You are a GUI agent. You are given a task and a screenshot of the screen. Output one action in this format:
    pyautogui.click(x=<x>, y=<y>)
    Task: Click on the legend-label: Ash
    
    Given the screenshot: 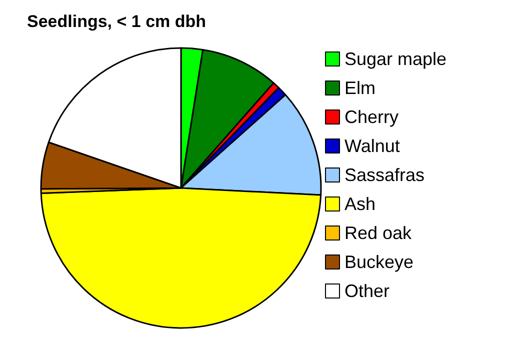 What is the action you would take?
    pyautogui.click(x=360, y=204)
    